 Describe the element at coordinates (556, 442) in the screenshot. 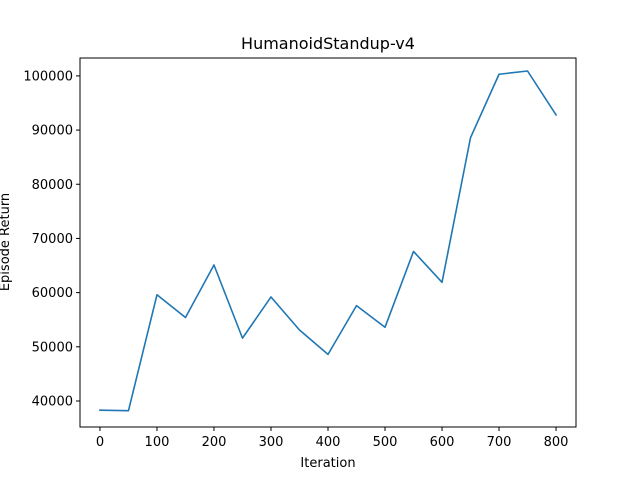

I see `x-tick-label: 800` at that location.